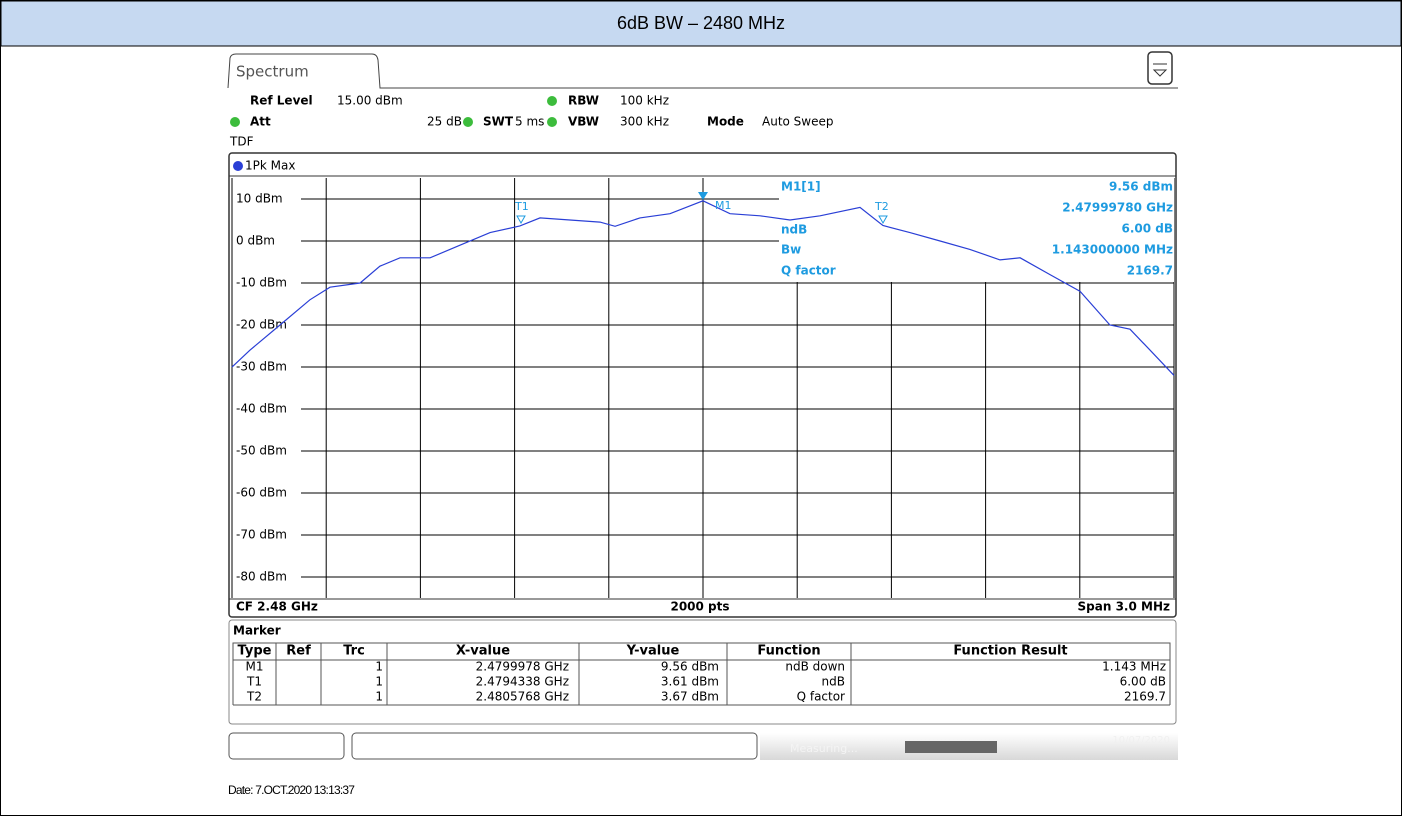 The image size is (1402, 816). What do you see at coordinates (255, 241) in the screenshot?
I see `y-tick-label: 0 dBm` at bounding box center [255, 241].